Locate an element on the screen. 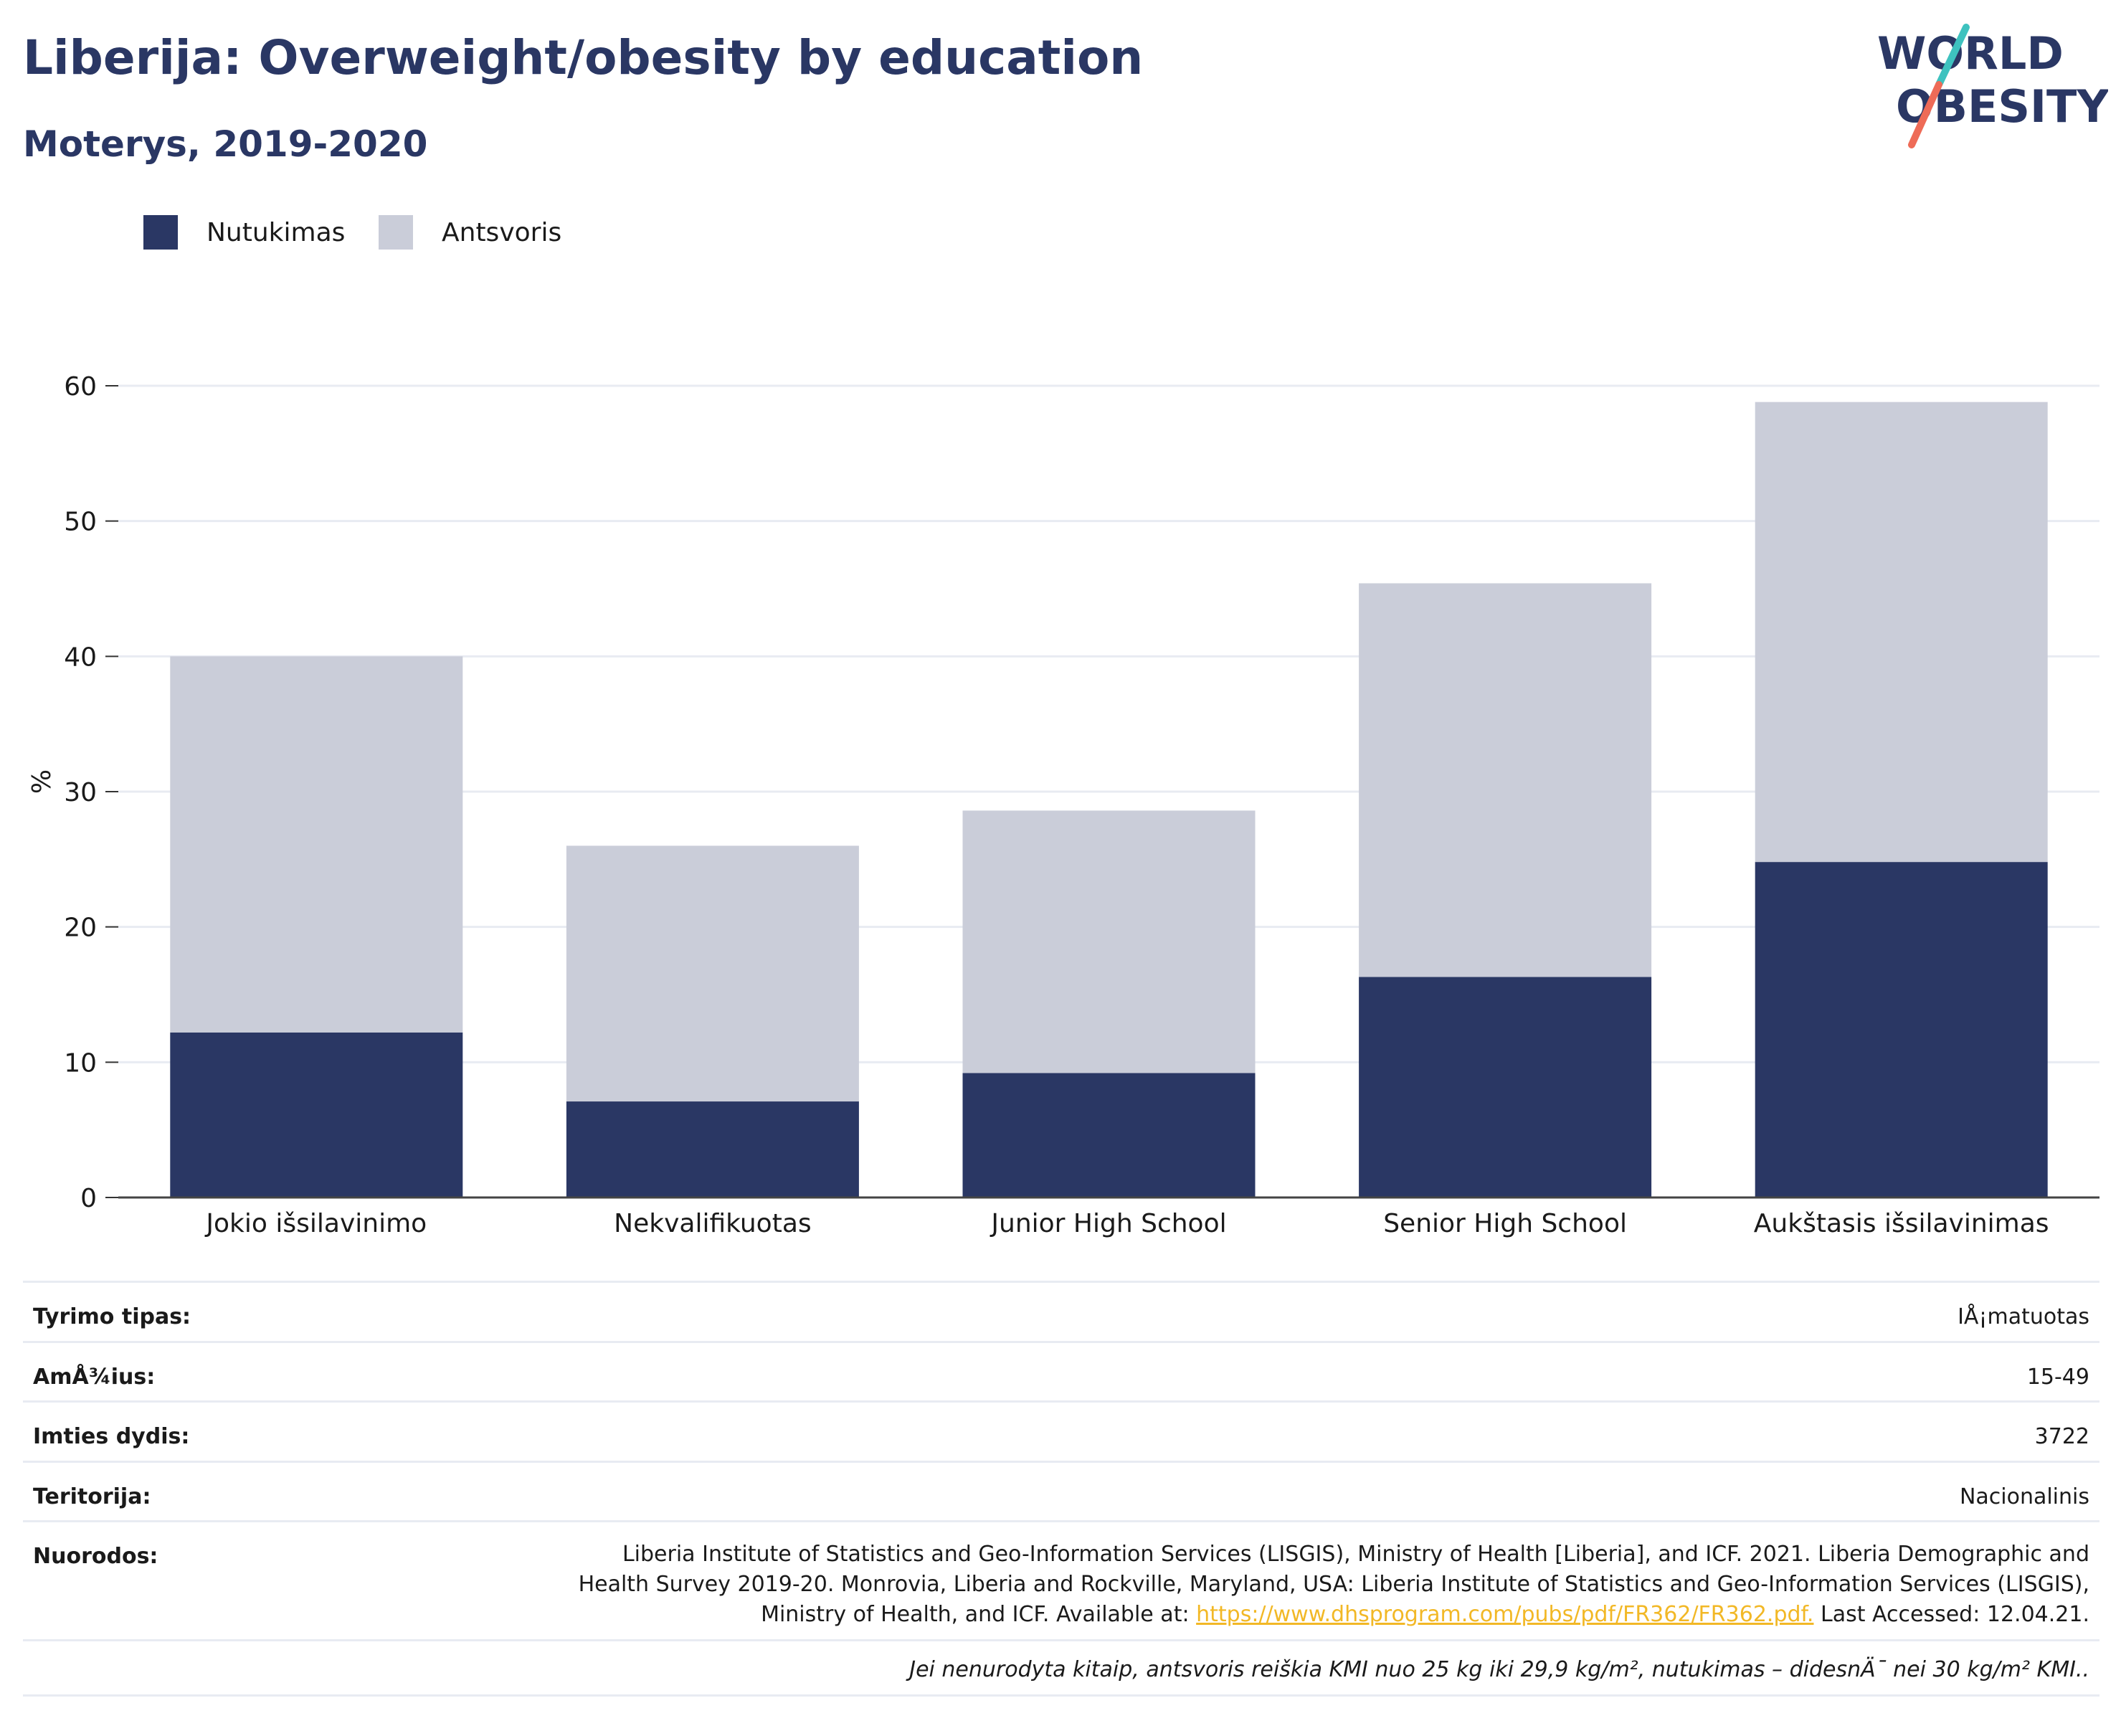  y-tick-label: 30 is located at coordinates (80, 793).